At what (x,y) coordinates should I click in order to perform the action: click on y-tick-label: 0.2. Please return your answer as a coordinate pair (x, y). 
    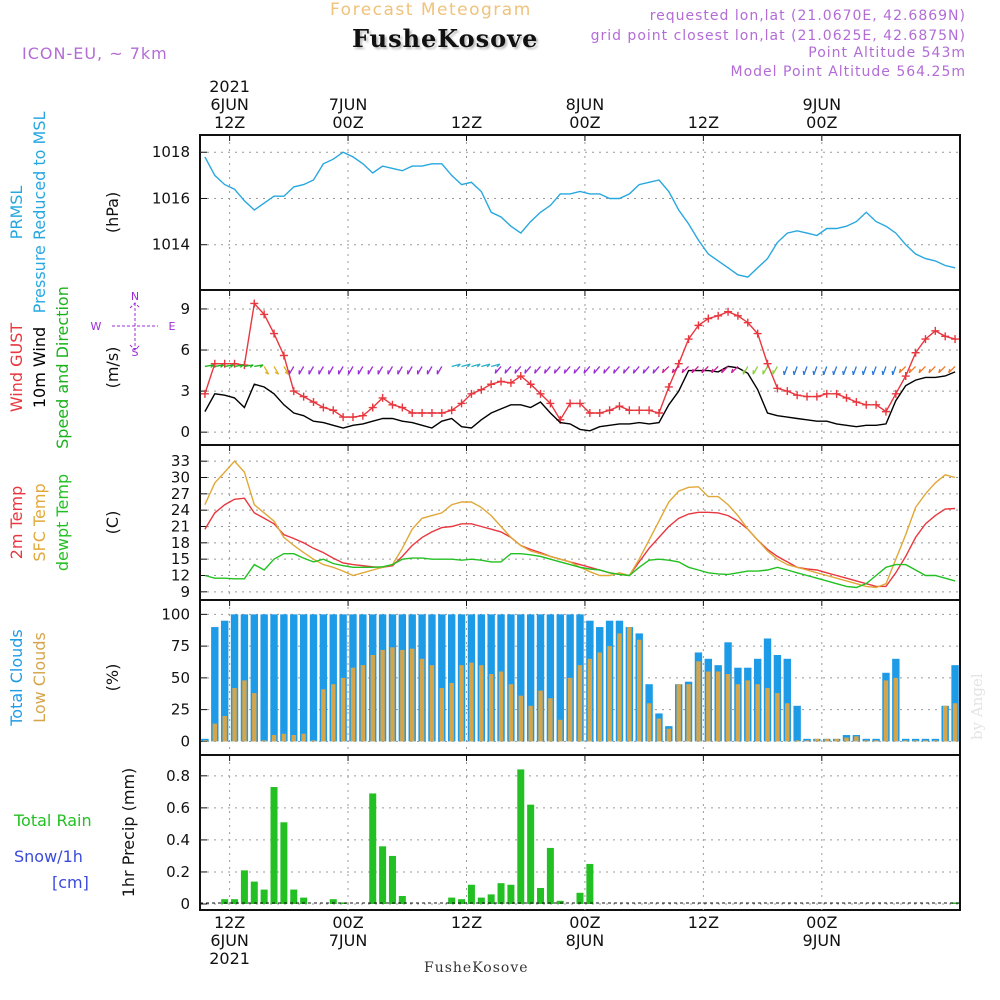
    Looking at the image, I should click on (178, 872).